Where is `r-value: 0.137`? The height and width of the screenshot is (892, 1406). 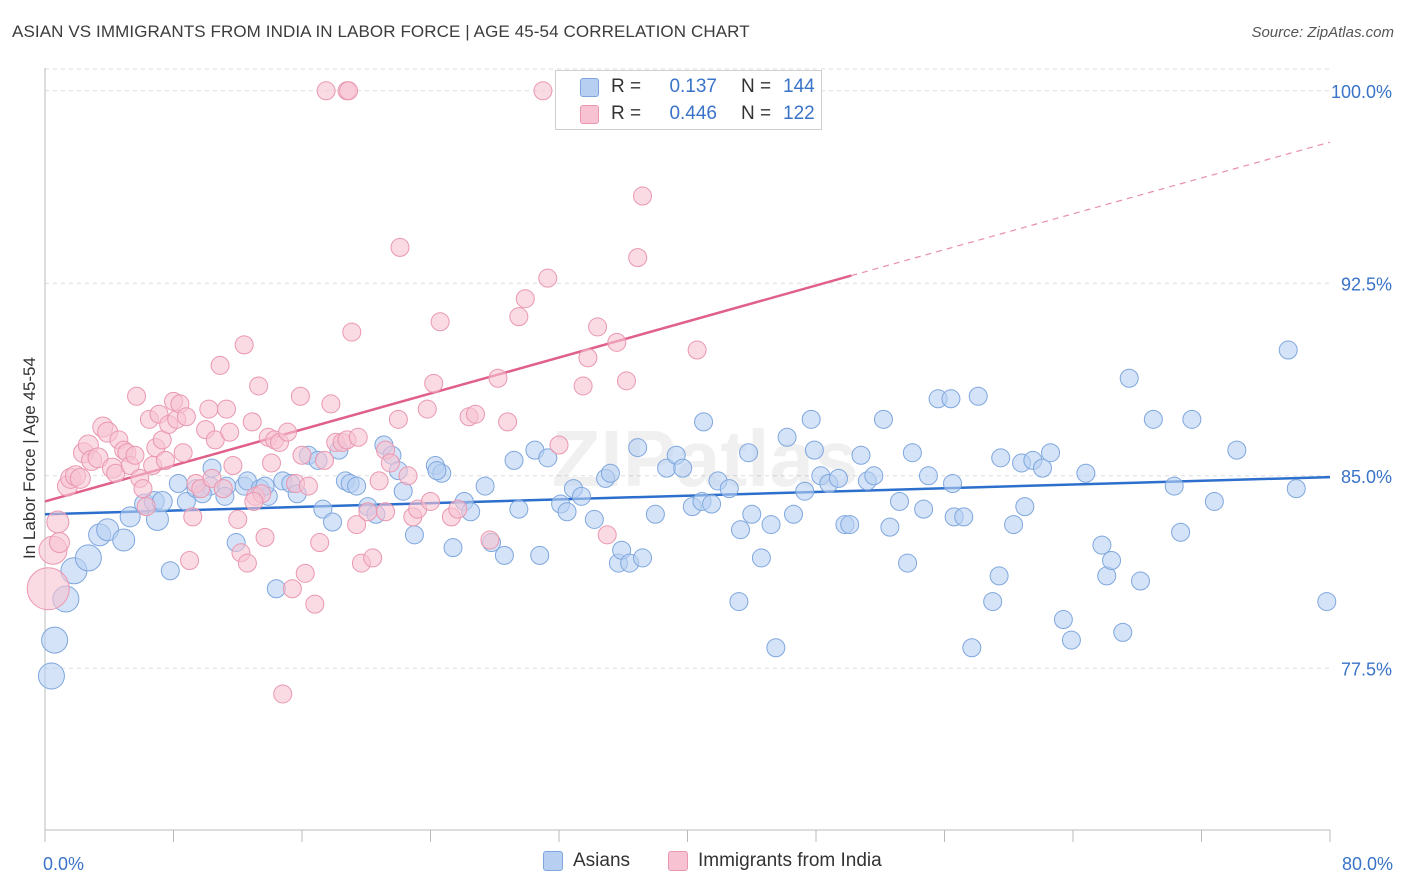 r-value: 0.137 is located at coordinates (693, 86).